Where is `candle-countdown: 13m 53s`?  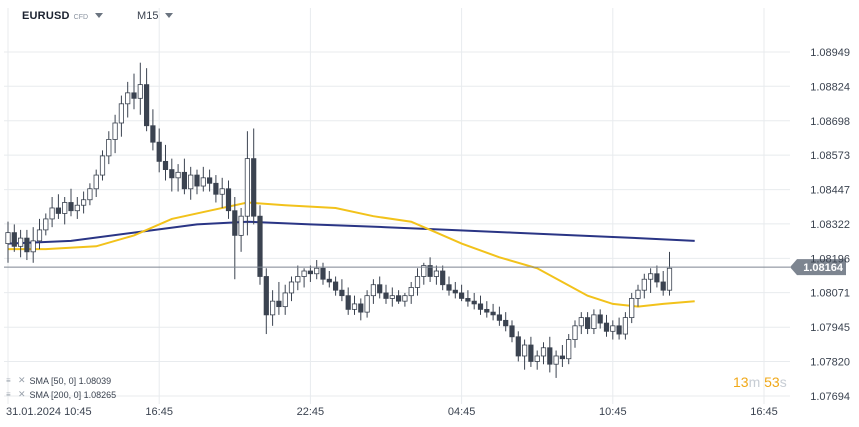
candle-countdown: 13m 53s is located at coordinates (760, 382).